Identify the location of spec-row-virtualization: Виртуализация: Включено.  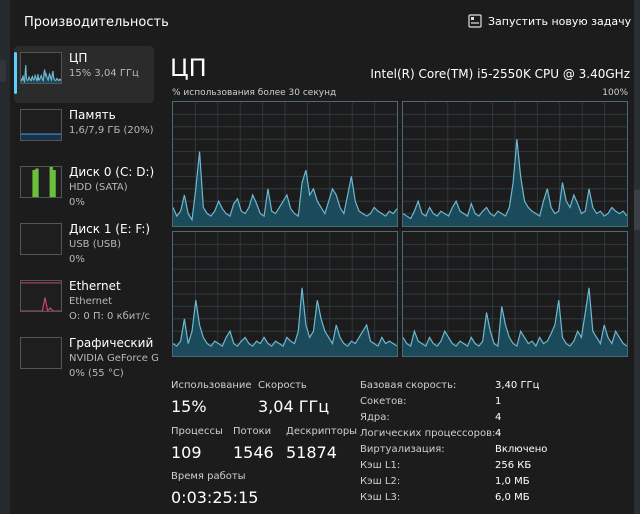
(495, 452).